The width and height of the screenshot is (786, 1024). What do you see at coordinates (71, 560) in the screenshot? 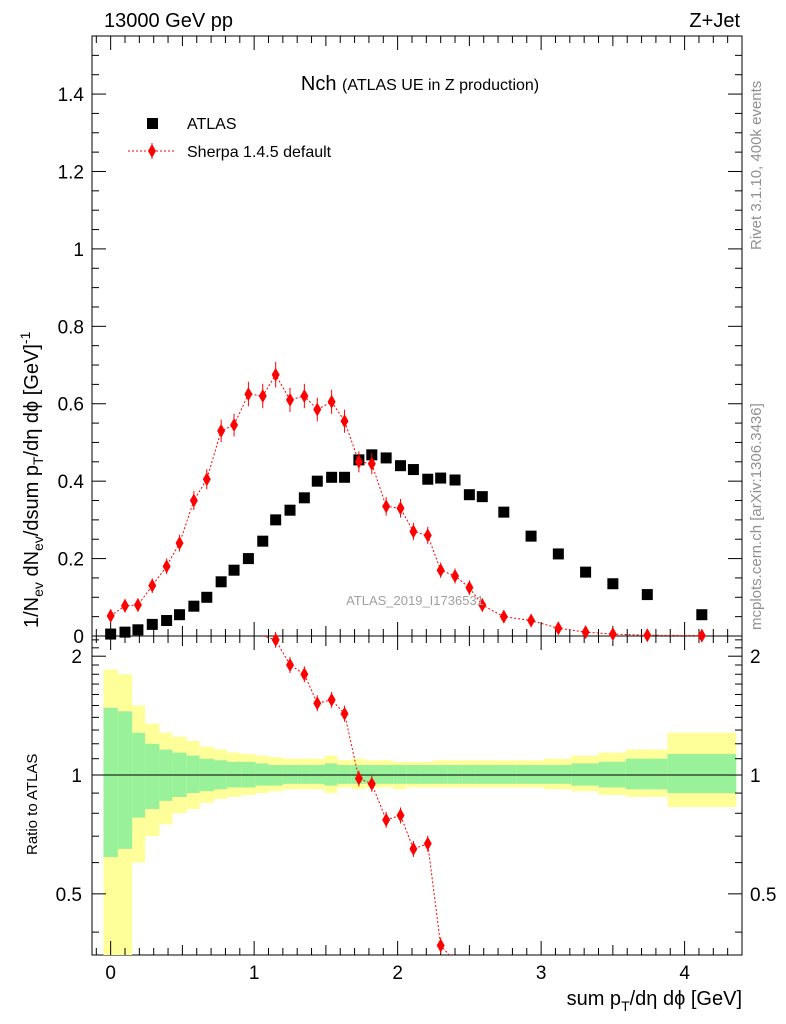
I see `y-tick-label: 0.2` at bounding box center [71, 560].